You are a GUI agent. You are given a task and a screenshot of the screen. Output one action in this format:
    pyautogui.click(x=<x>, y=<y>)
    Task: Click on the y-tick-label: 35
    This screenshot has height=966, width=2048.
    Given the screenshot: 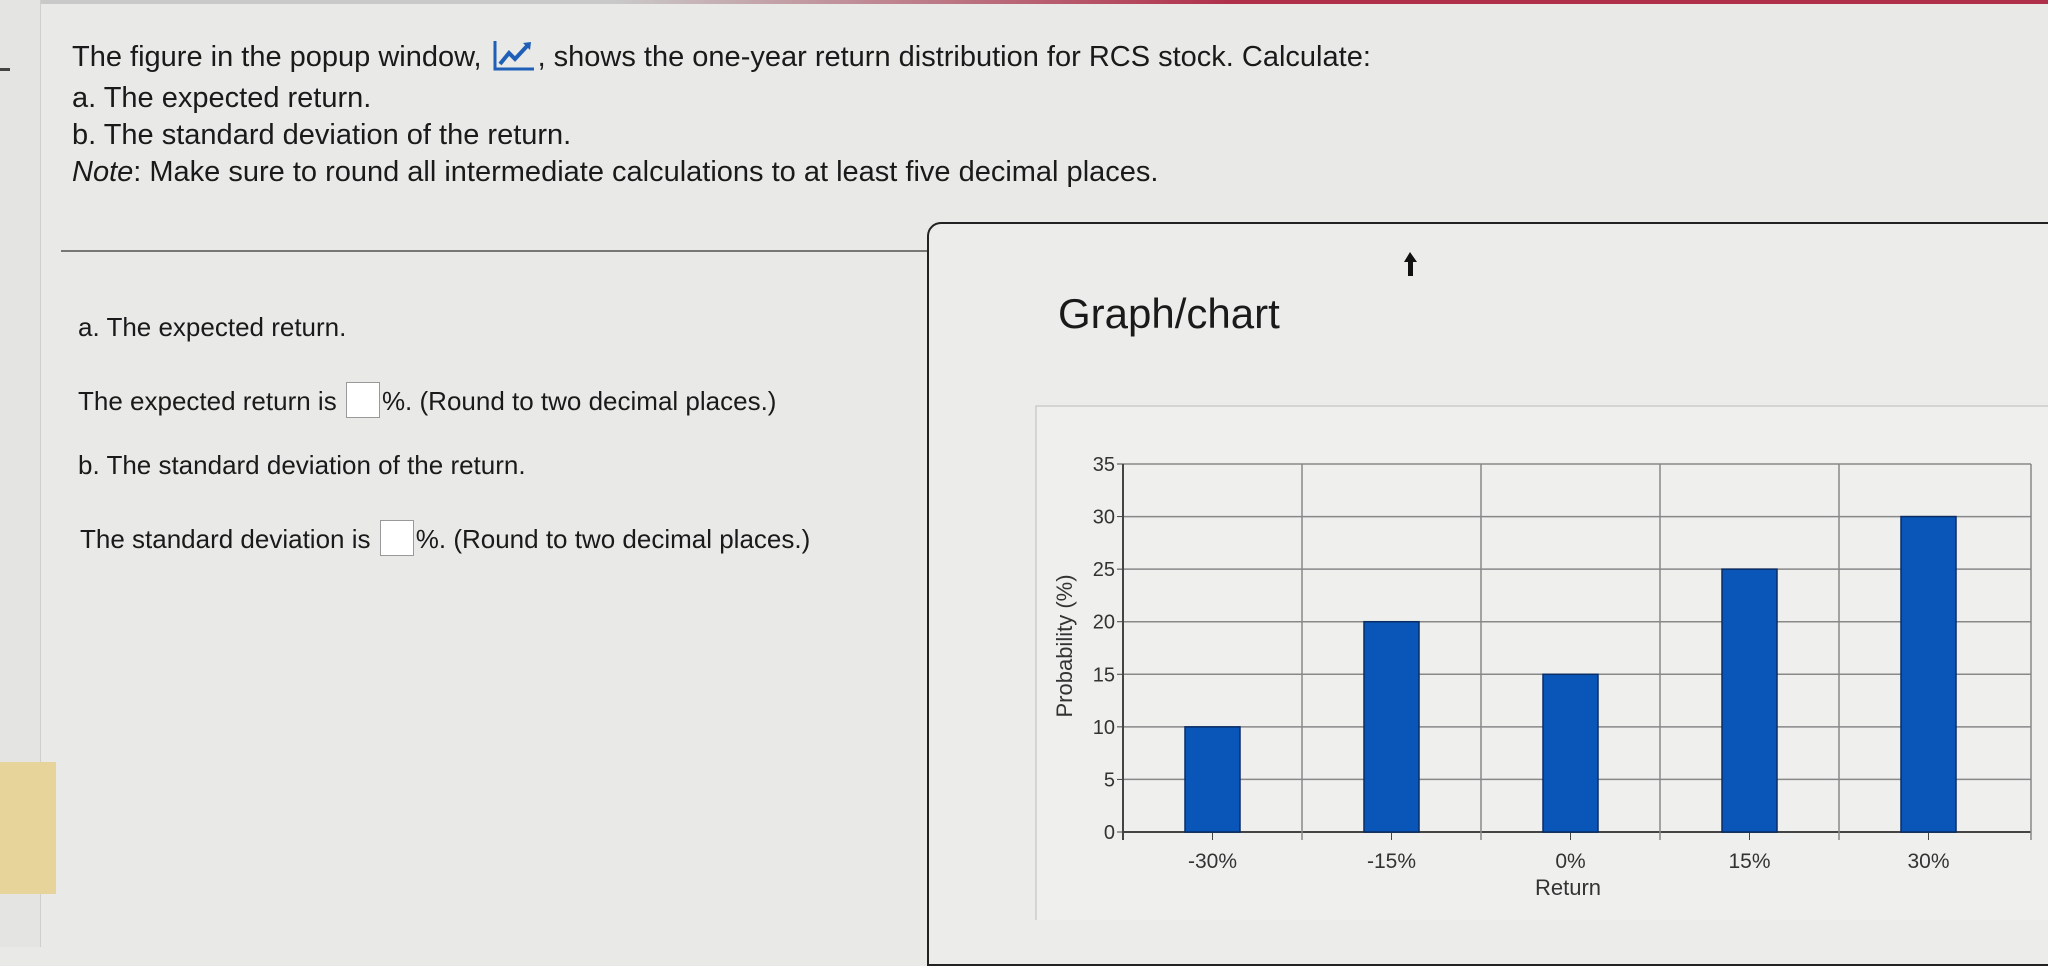 What is the action you would take?
    pyautogui.click(x=1104, y=465)
    